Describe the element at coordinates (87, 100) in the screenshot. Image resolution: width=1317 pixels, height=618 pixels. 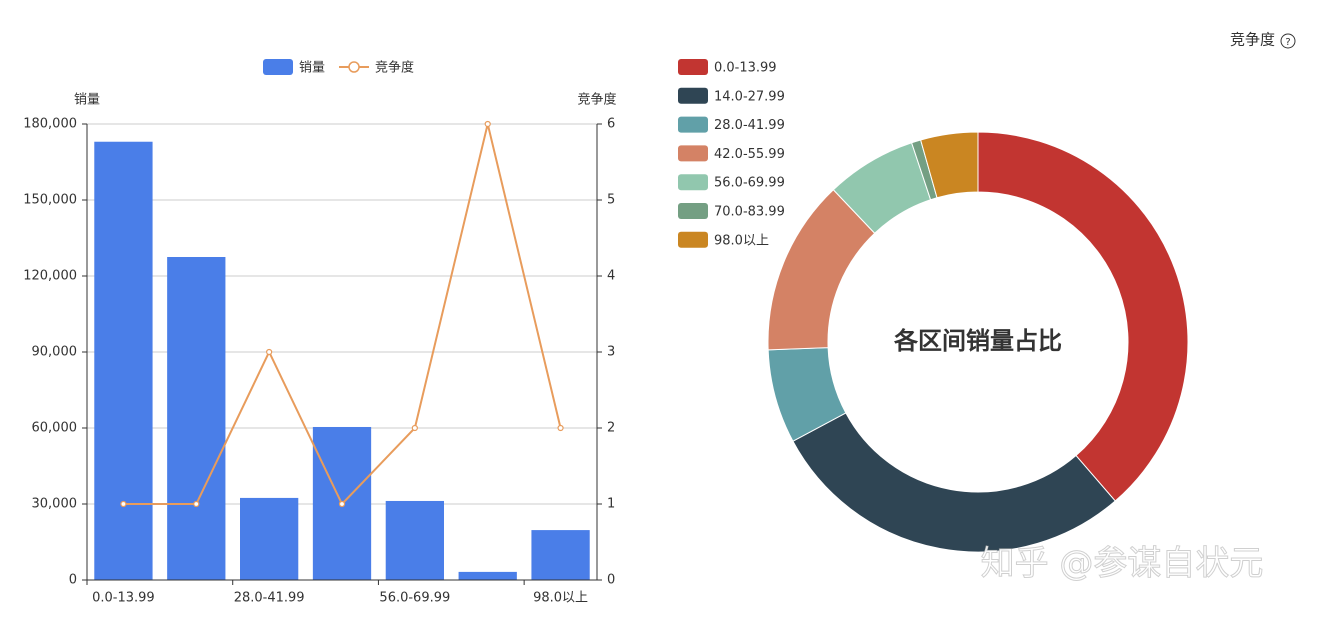
I see `y-axis-label: 销量` at that location.